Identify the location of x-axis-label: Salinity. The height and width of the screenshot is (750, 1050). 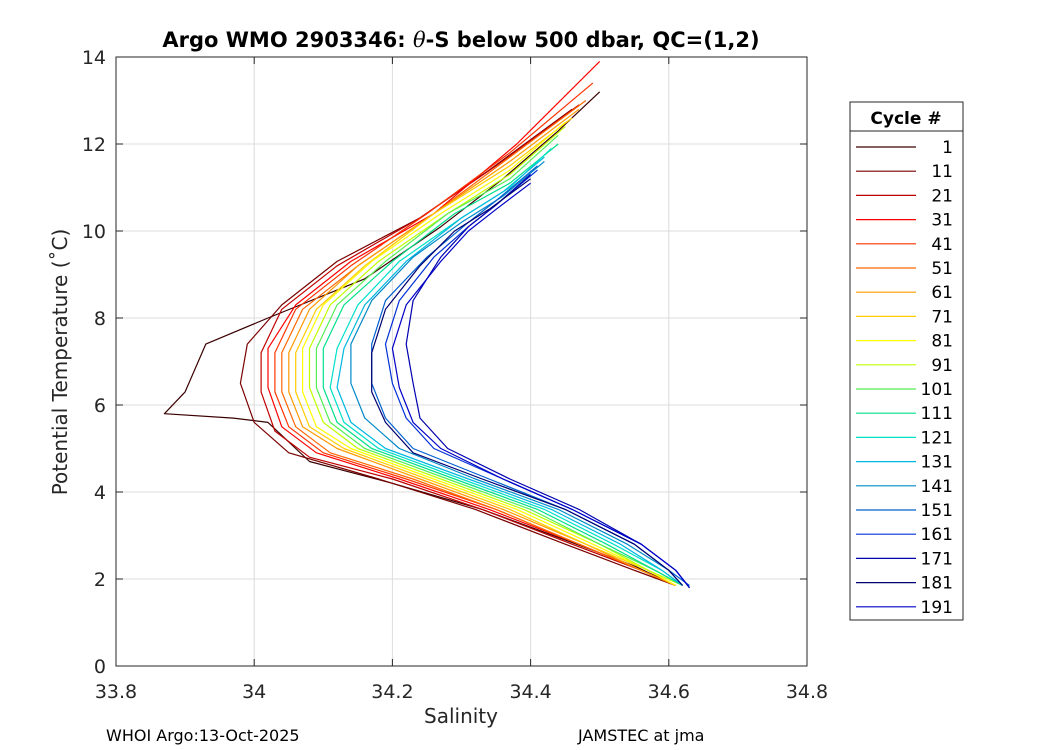
(461, 716).